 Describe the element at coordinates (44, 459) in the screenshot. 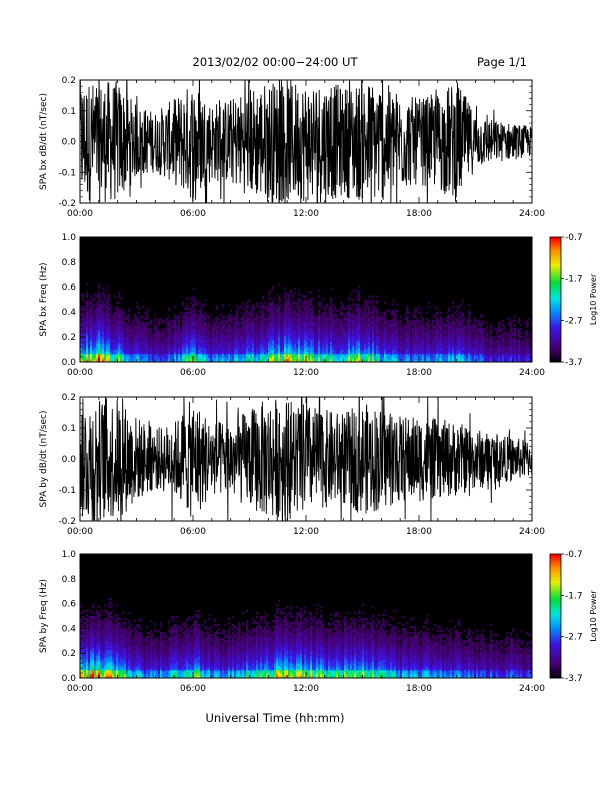

I see `y-axis-label: SPA by dB/dt (nT/sec)` at that location.